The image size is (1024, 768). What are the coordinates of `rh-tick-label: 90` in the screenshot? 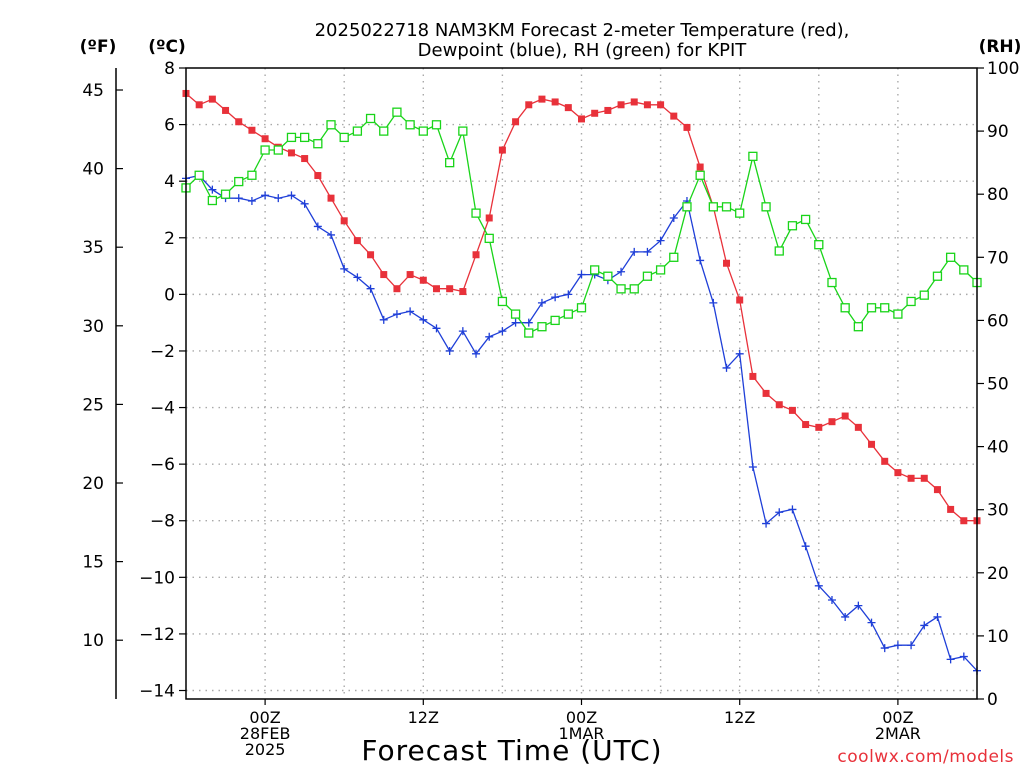 It's located at (998, 132).